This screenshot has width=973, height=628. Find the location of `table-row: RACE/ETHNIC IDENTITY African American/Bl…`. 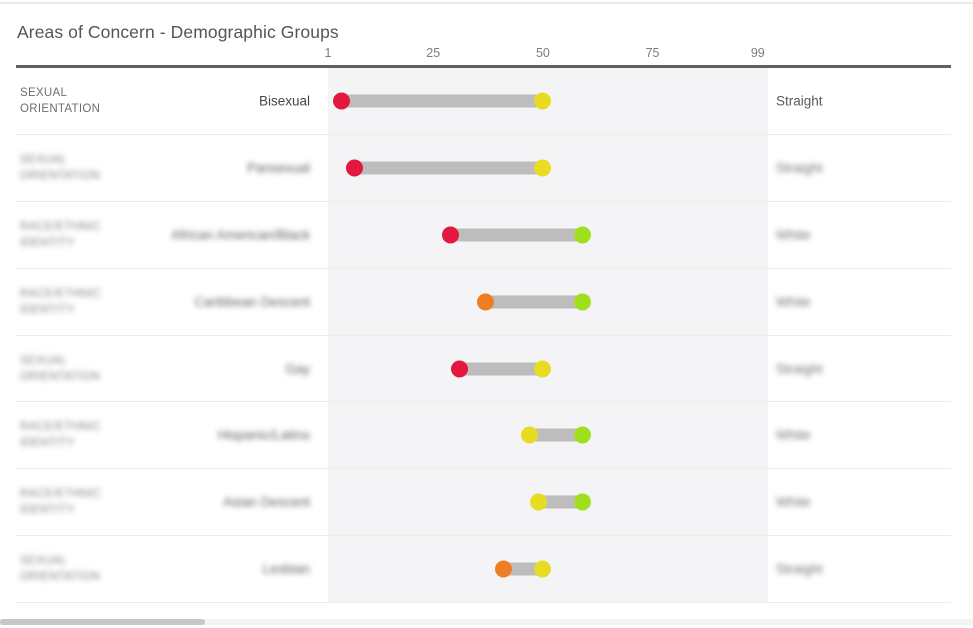

table-row: RACE/ETHNIC IDENTITY African American/Bl… is located at coordinates (483, 235).